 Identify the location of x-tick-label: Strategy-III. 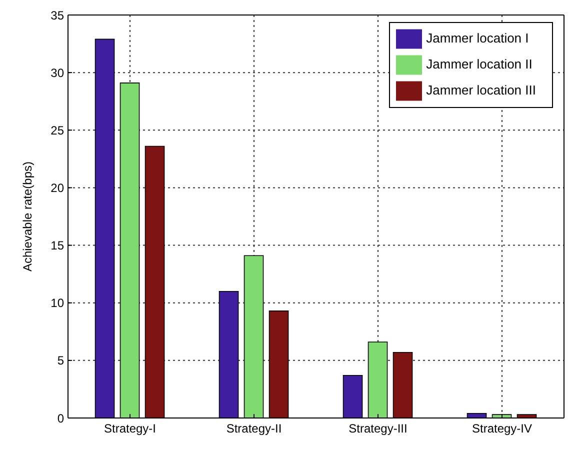
(378, 429).